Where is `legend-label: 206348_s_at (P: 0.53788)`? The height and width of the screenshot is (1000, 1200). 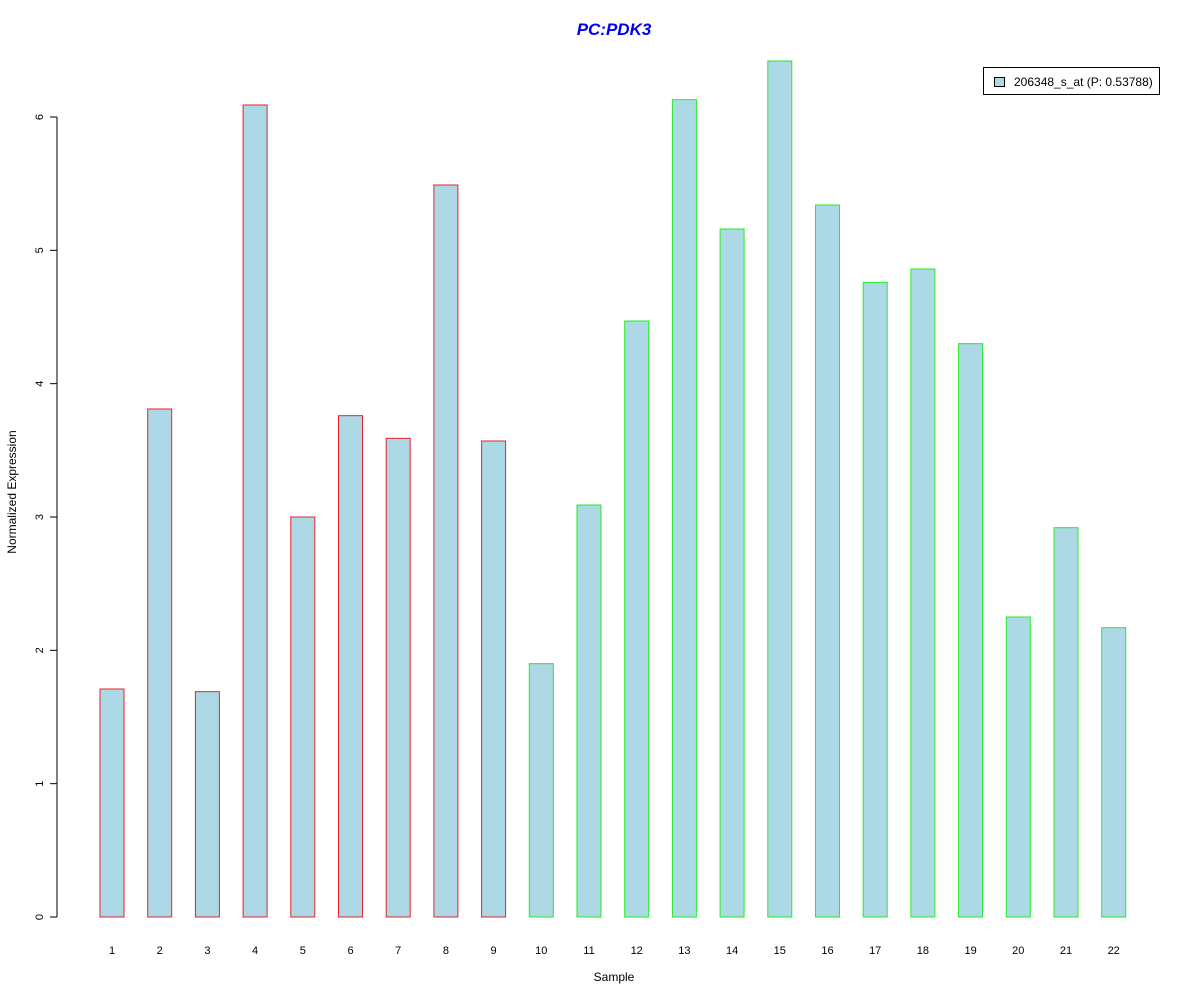
legend-label: 206348_s_at (P: 0.53788) is located at coordinates (1083, 82).